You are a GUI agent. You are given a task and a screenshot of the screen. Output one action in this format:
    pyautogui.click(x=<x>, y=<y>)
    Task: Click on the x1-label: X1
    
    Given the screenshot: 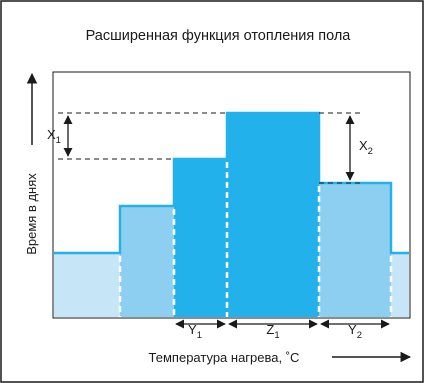 What is the action you would take?
    pyautogui.click(x=54, y=136)
    